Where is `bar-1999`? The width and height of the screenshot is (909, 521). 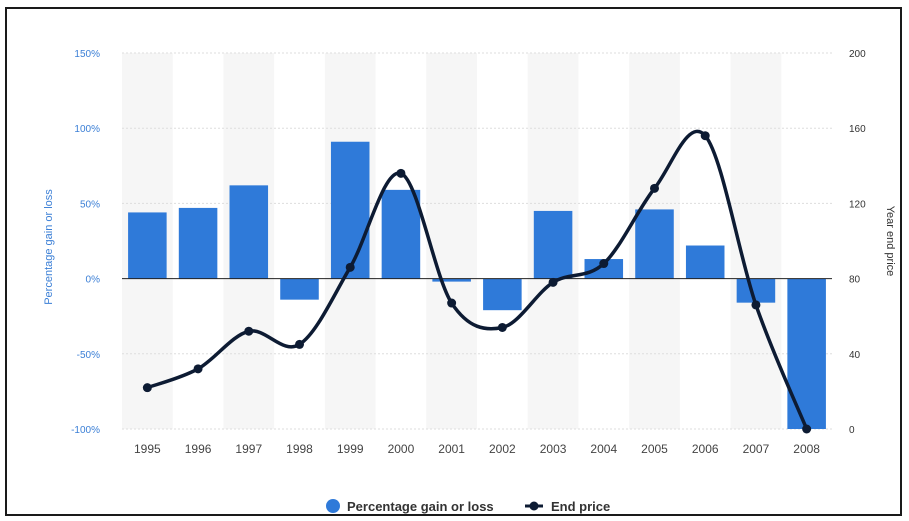
bar-1999 is located at coordinates (350, 210).